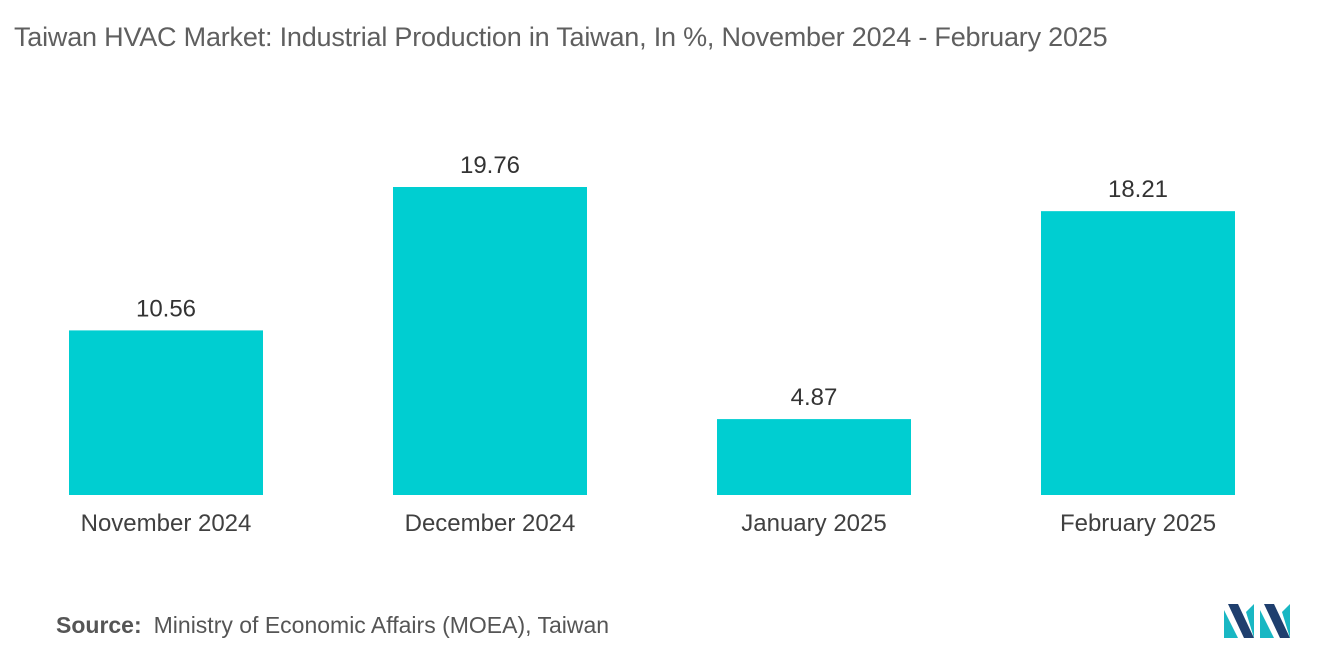  What do you see at coordinates (490, 341) in the screenshot?
I see `bar-december-2024` at bounding box center [490, 341].